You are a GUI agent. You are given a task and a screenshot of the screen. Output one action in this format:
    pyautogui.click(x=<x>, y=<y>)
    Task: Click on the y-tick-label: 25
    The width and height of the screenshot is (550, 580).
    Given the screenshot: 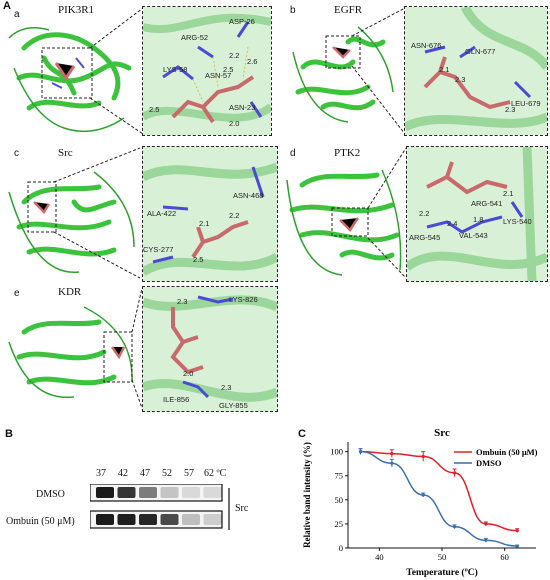 What is the action you would take?
    pyautogui.click(x=339, y=524)
    